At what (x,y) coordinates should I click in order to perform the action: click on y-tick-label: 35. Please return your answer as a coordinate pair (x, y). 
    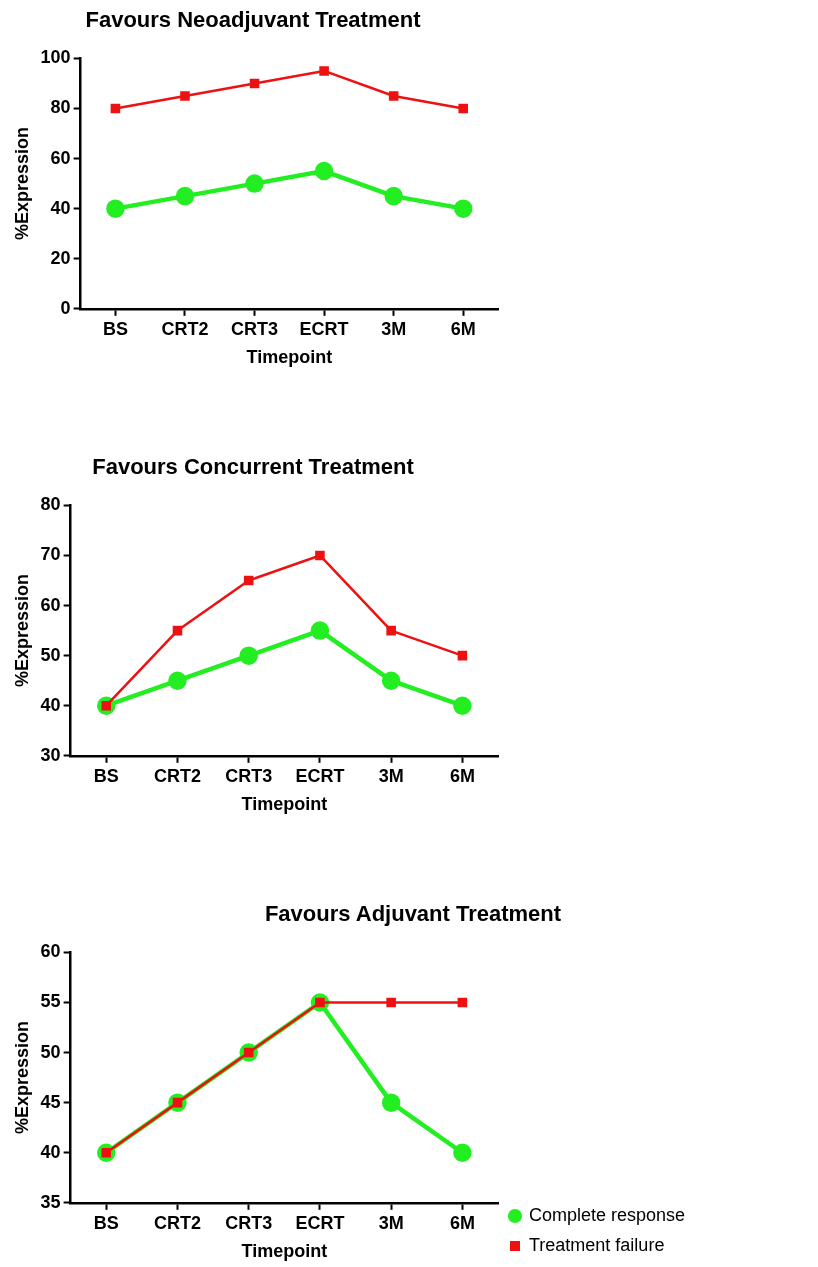
    Looking at the image, I should click on (50, 1201).